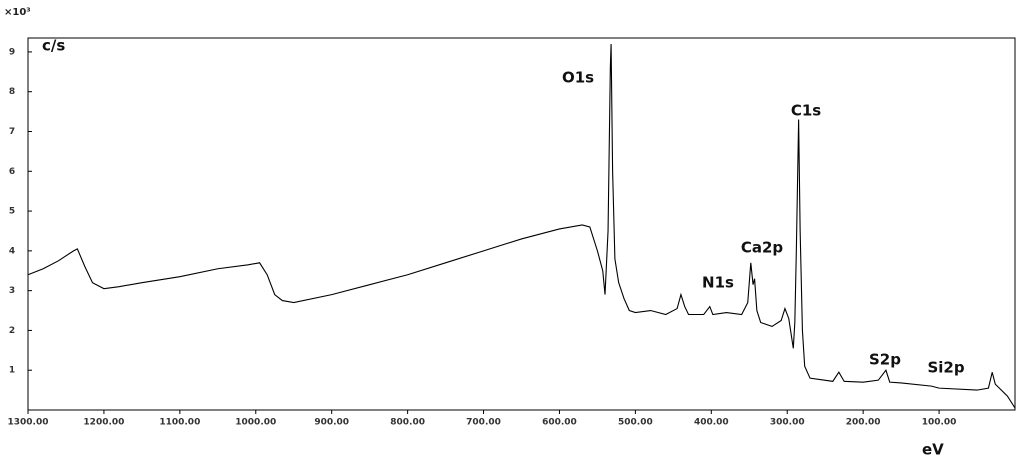  I want to click on x-tick-label: 200.00, so click(863, 423).